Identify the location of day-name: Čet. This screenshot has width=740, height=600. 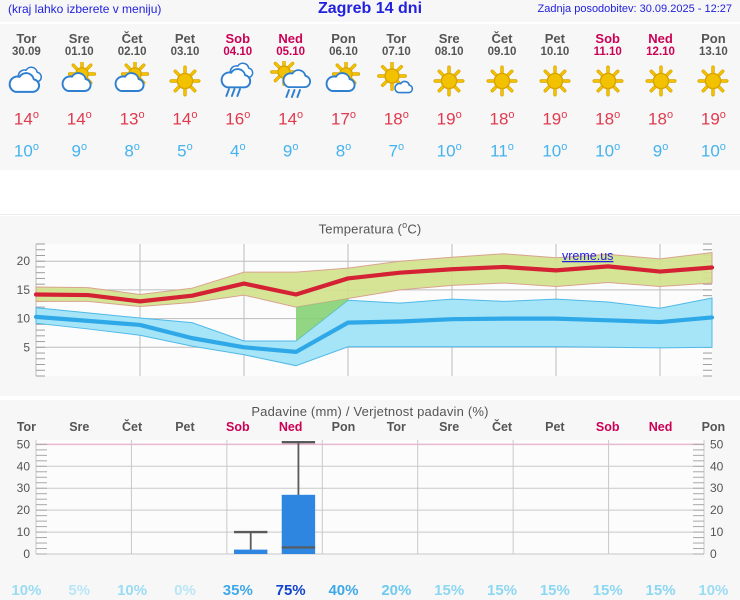
(132, 38).